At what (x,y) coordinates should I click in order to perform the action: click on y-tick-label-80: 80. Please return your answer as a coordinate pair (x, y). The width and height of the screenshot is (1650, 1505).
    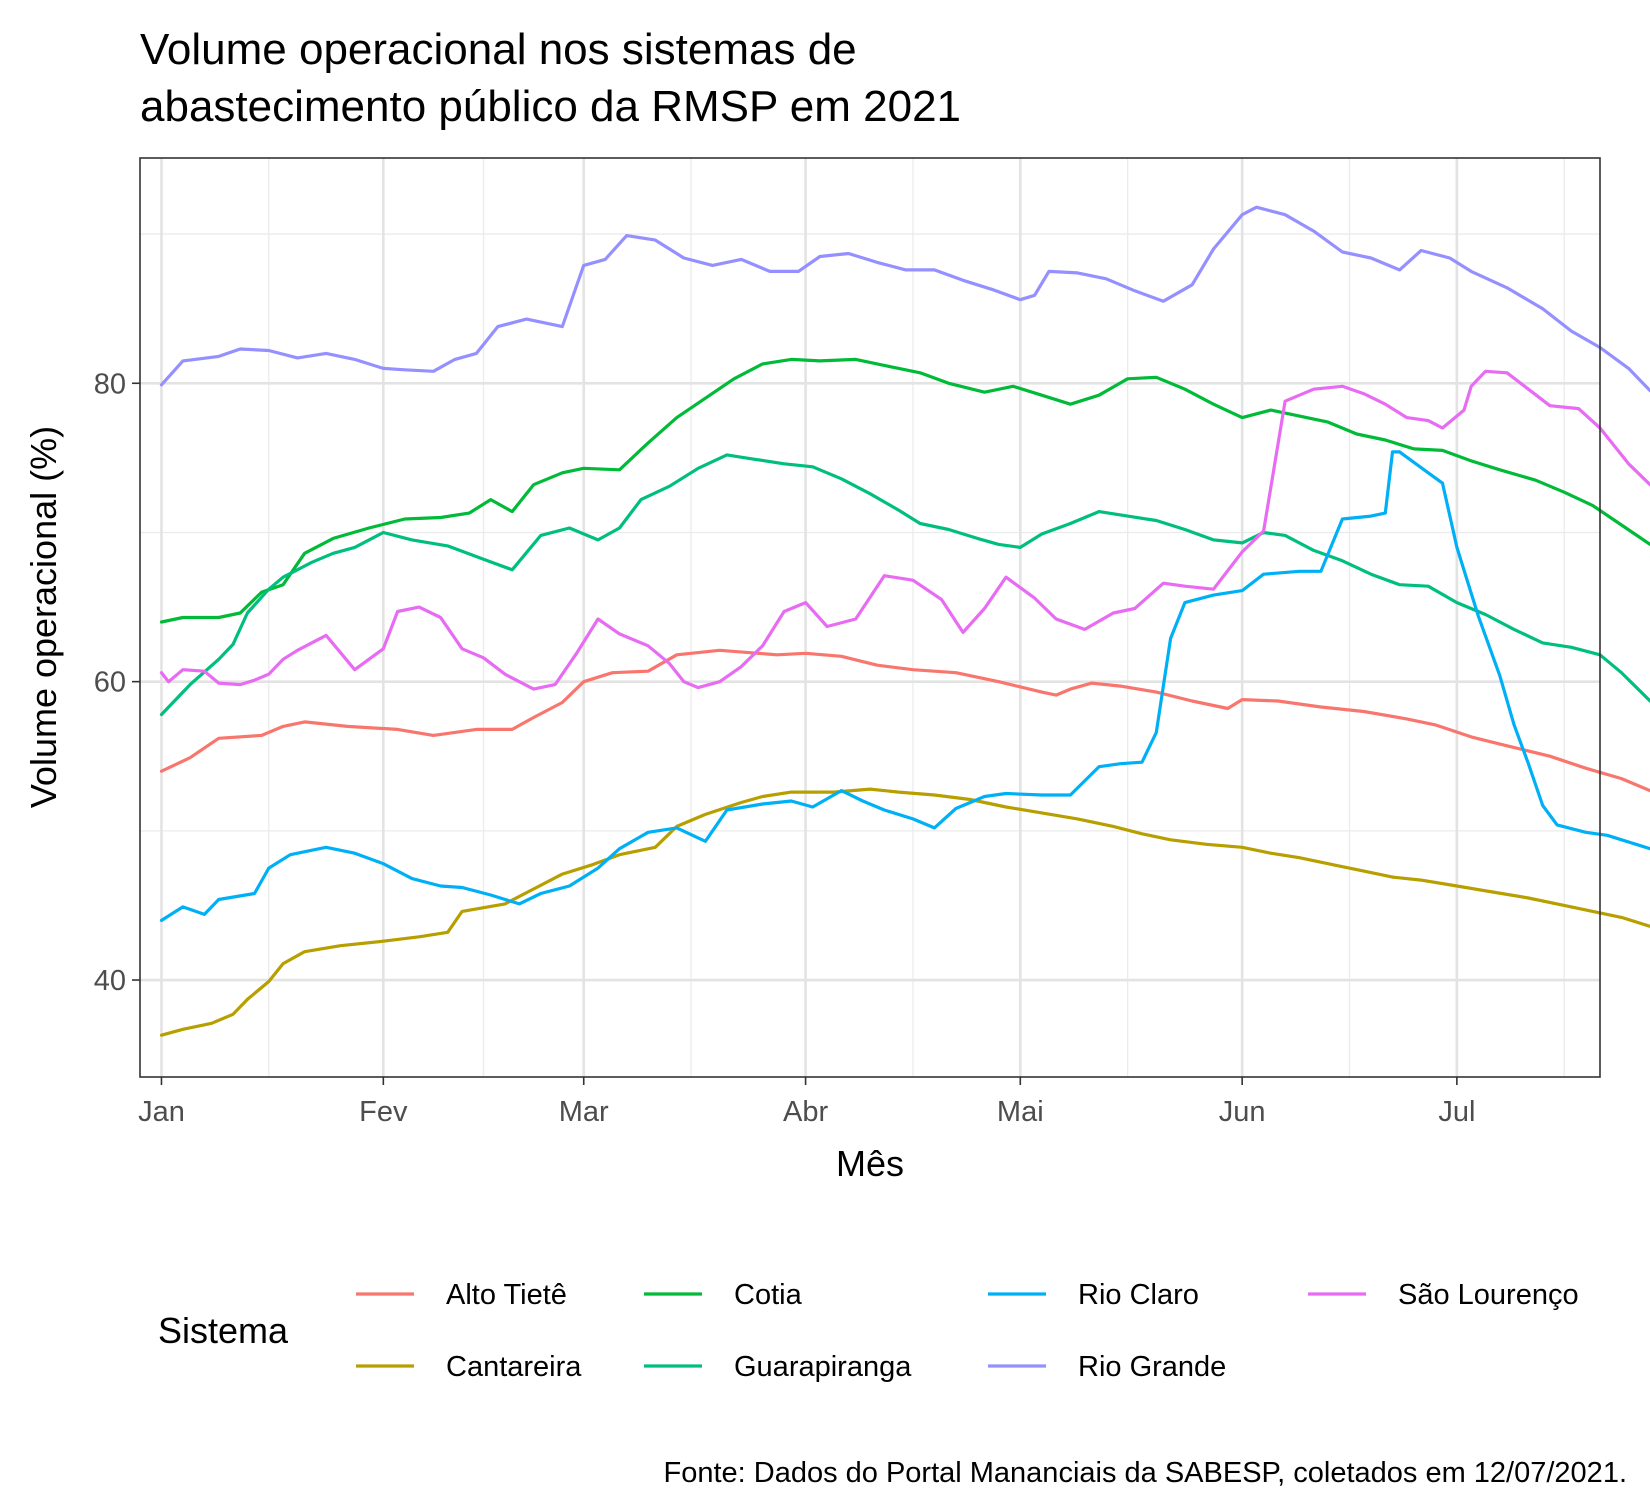
    Looking at the image, I should click on (110, 384).